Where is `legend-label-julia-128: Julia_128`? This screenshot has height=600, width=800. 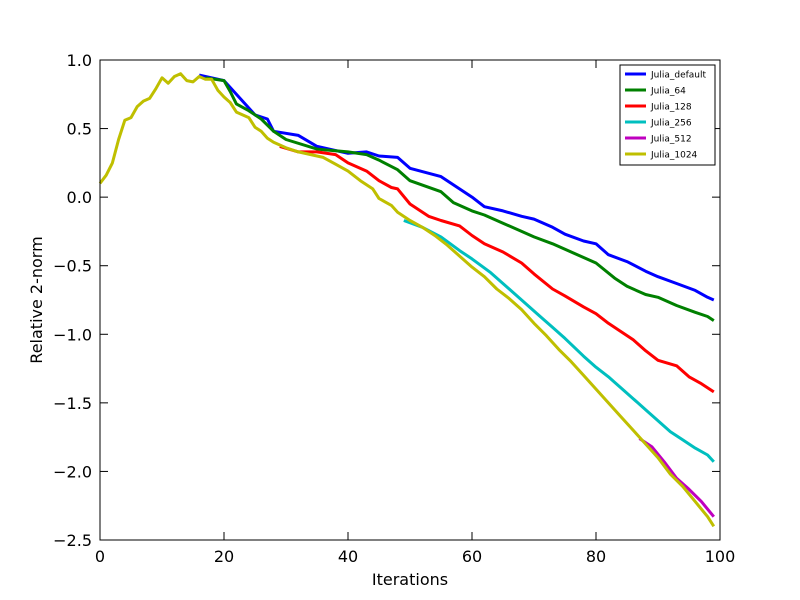 legend-label-julia-128: Julia_128 is located at coordinates (671, 108).